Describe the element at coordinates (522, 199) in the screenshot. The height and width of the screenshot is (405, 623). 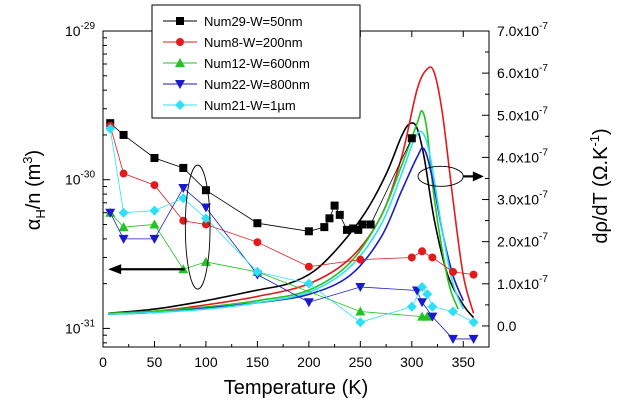
I see `y-right-tick-label: 3.0x10⁻⁷` at that location.